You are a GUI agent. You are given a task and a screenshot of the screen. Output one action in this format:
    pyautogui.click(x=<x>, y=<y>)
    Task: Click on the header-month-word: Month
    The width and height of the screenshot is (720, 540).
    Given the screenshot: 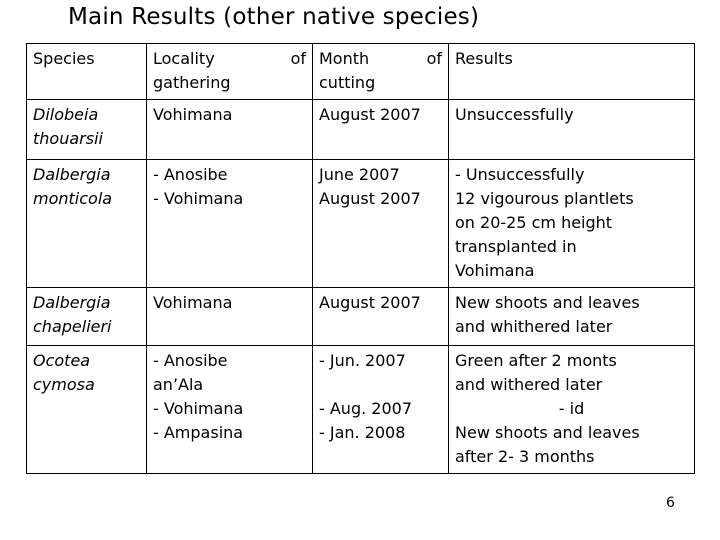 What is the action you would take?
    pyautogui.click(x=344, y=58)
    